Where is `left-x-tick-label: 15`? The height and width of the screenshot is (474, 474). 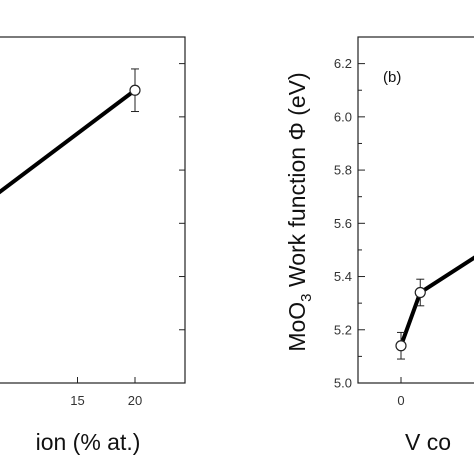 left-x-tick-label: 15 is located at coordinates (77, 400).